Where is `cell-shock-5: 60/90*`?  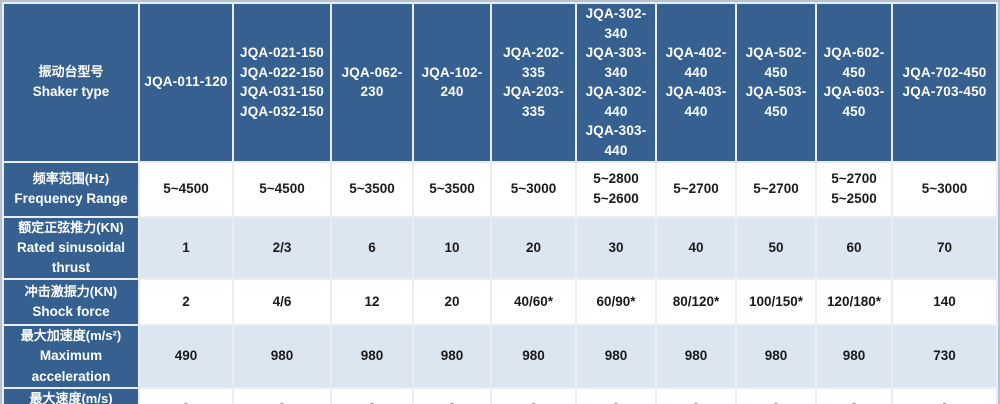
cell-shock-5: 60/90* is located at coordinates (616, 302).